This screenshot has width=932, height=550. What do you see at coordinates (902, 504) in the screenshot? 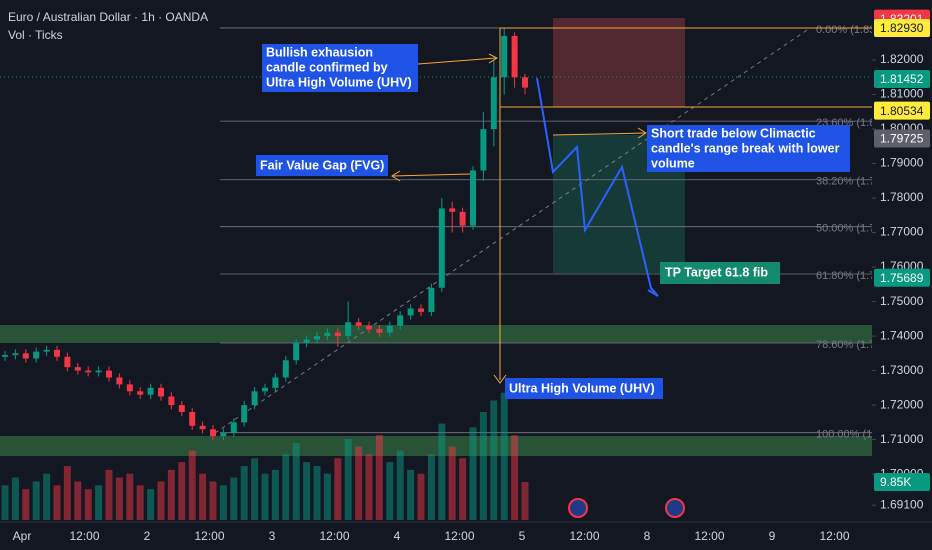
I see `y-tick-label: 1.69100` at bounding box center [902, 504].